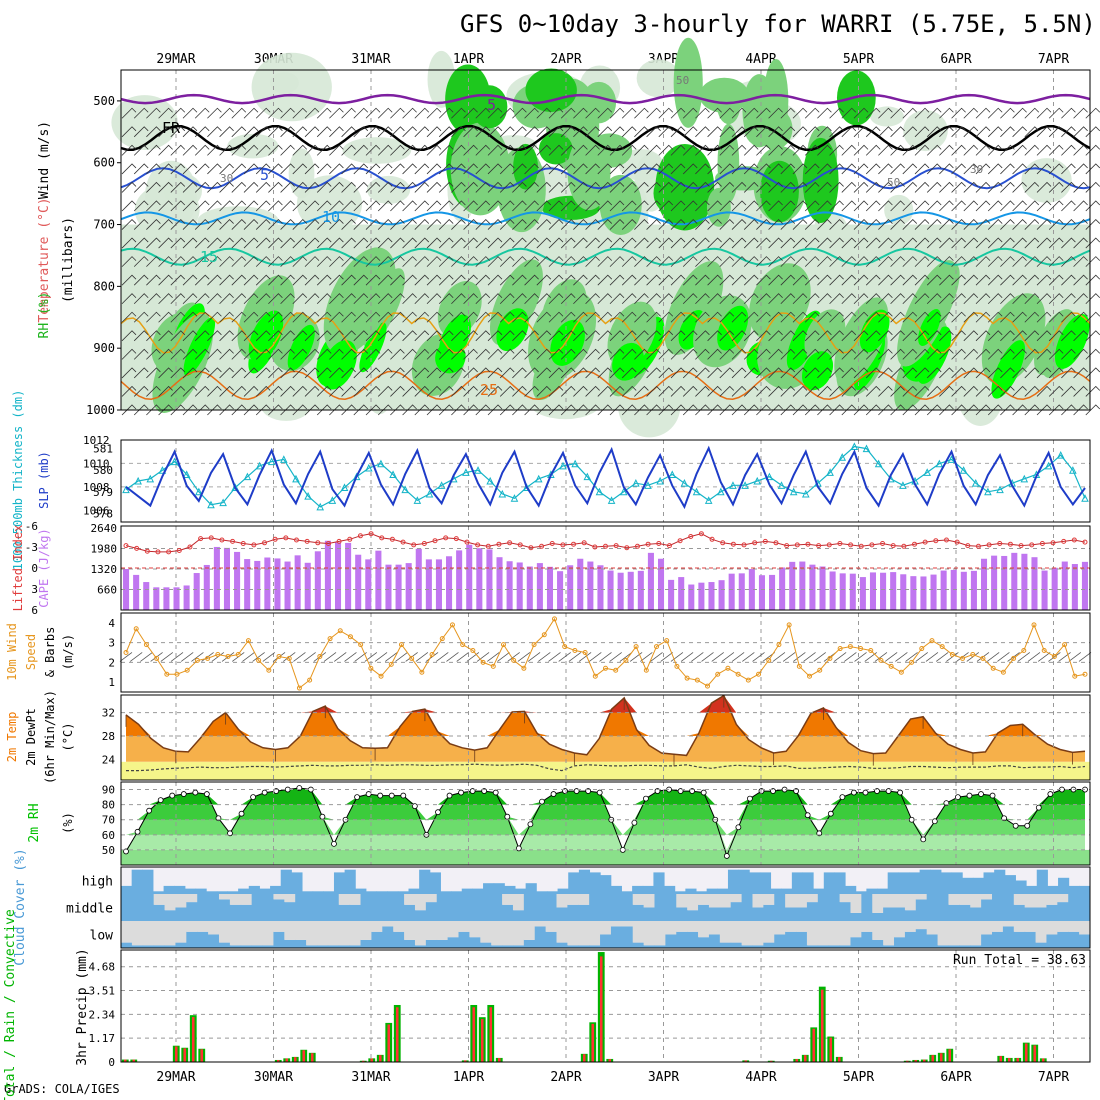 Image resolution: width=1100 pixels, height=1100 pixels. I want to click on cape-tick-label: 1320, so click(104, 569).